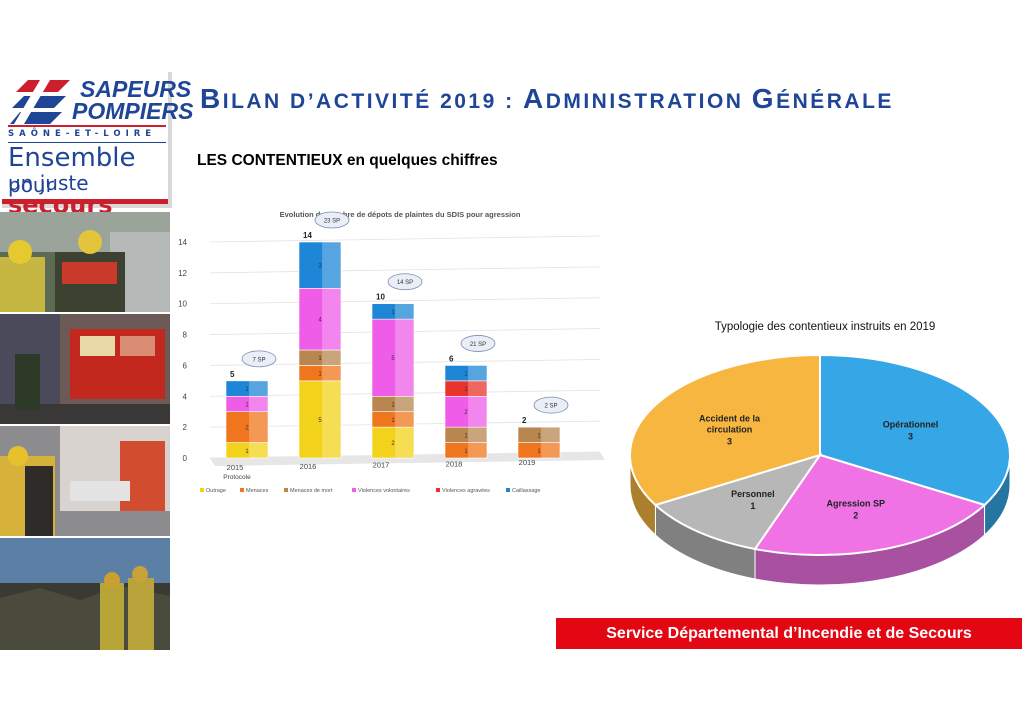 Image resolution: width=1024 pixels, height=724 pixels. What do you see at coordinates (308, 466) in the screenshot?
I see `x-tick-label: 2016` at bounding box center [308, 466].